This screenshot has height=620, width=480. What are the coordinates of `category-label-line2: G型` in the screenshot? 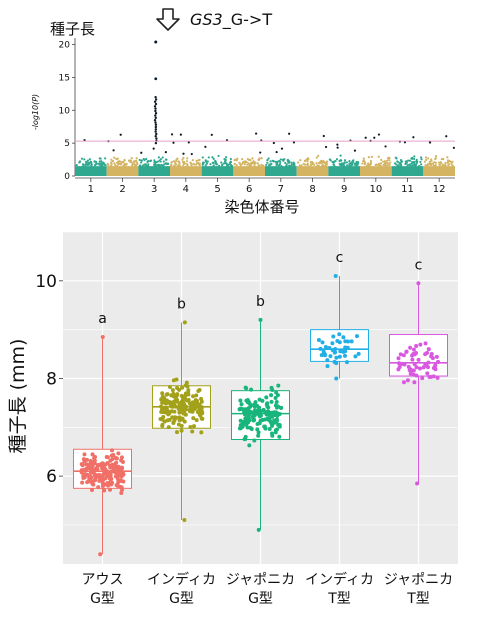 It's located at (102, 599).